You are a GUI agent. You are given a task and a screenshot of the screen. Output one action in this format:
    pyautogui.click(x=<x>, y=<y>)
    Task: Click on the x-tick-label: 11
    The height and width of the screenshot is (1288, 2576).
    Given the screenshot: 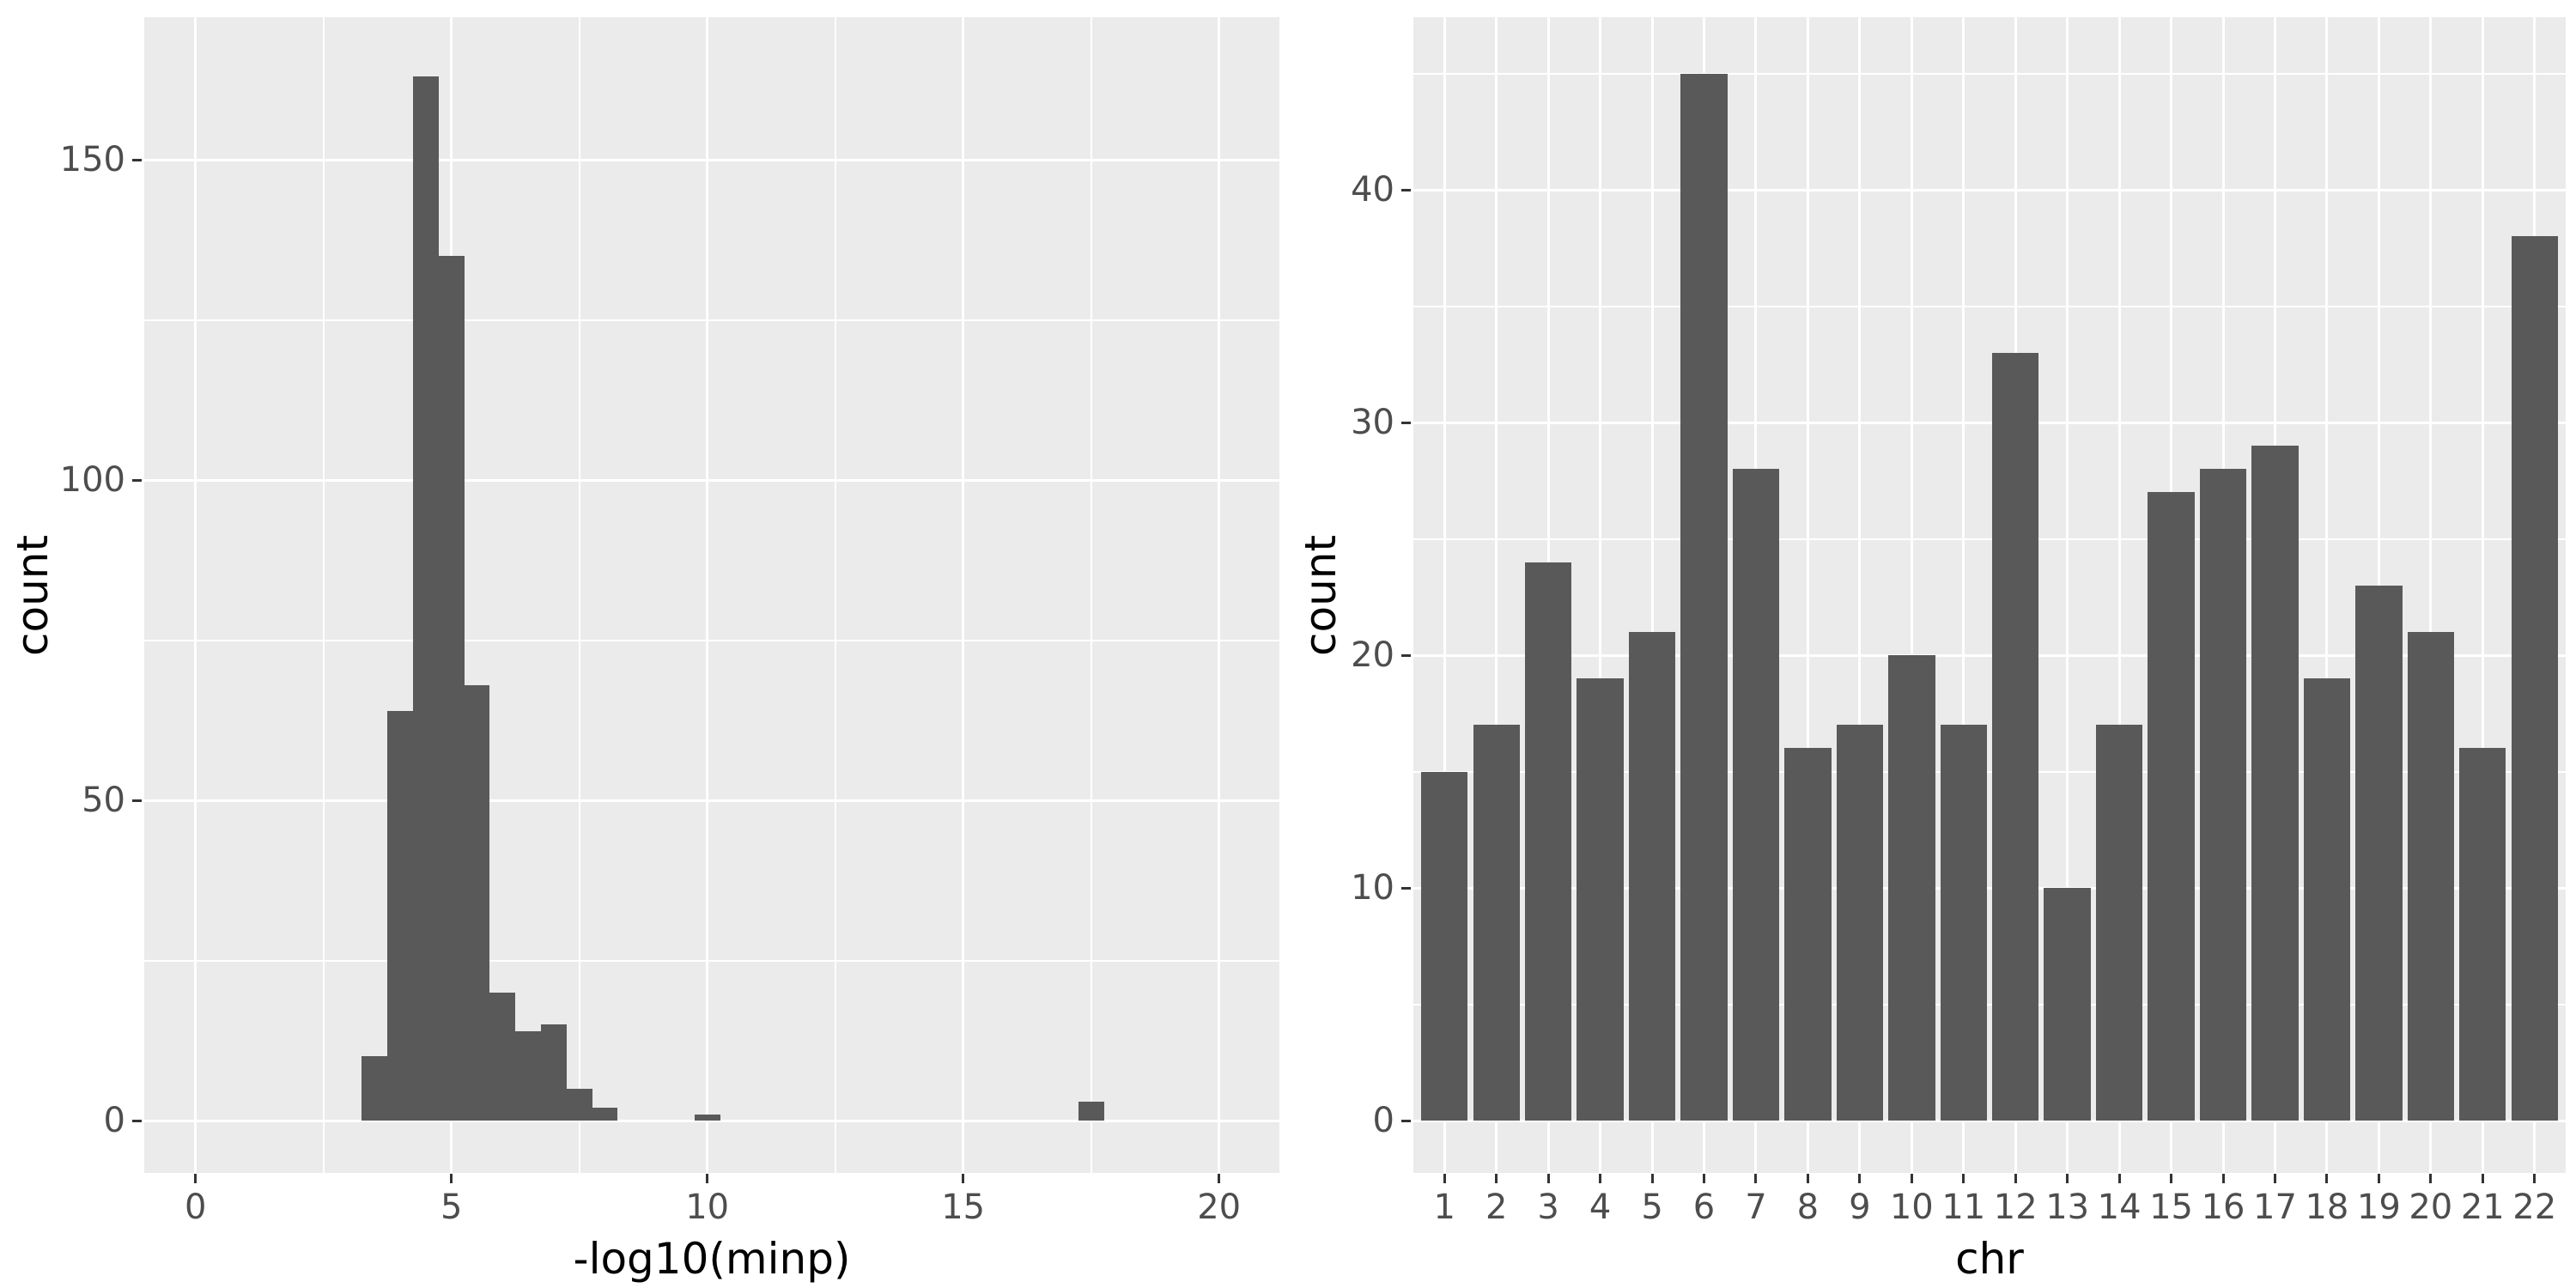 What is the action you would take?
    pyautogui.click(x=1963, y=1207)
    